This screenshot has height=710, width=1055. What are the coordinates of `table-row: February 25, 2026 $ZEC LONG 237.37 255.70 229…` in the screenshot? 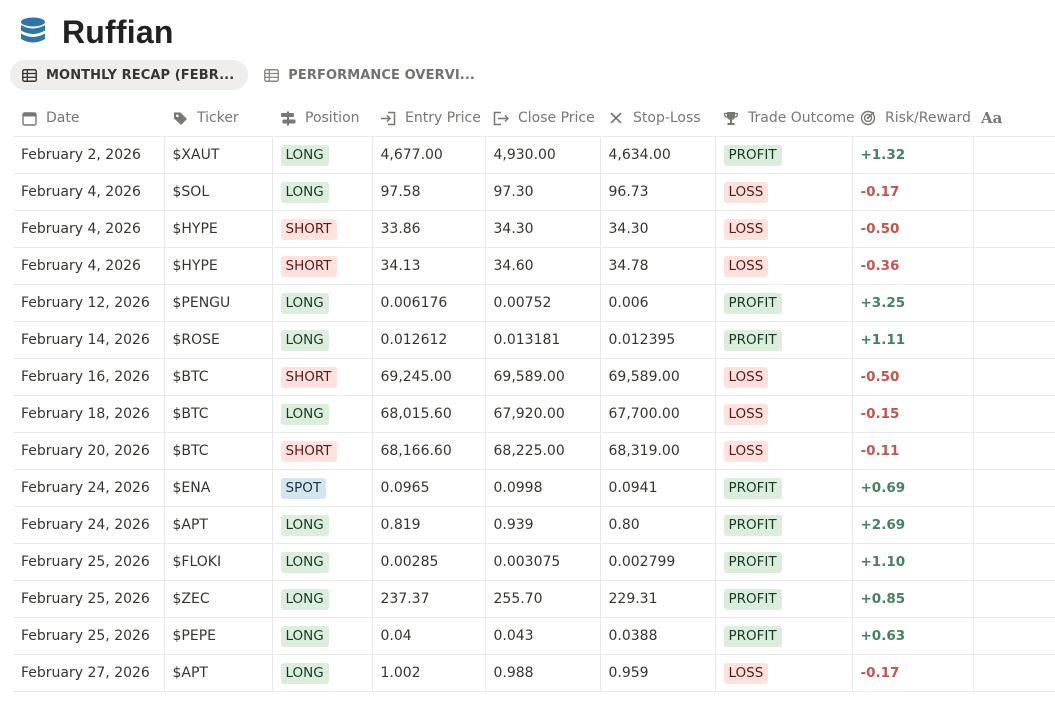 It's located at (534, 599).